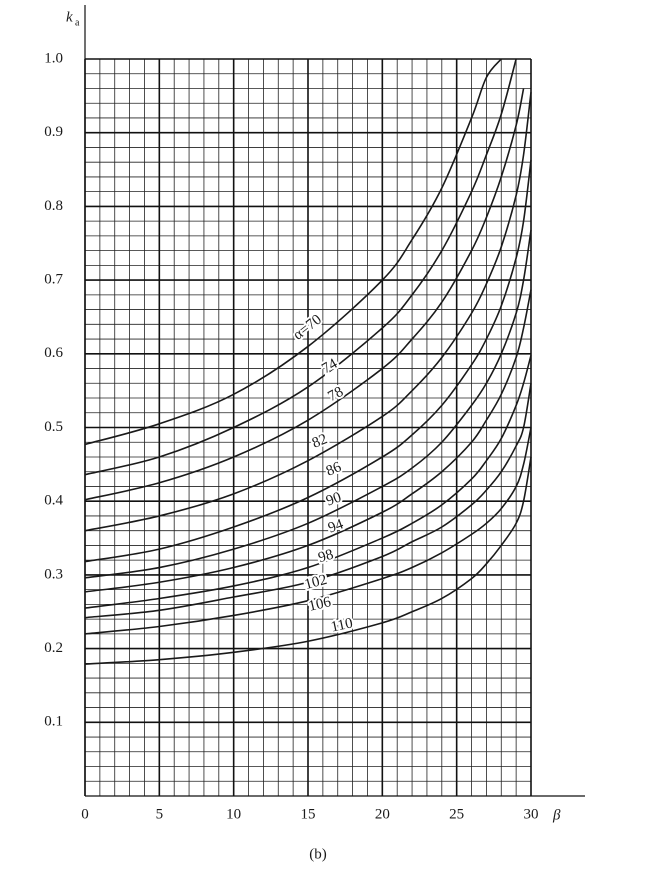  I want to click on y-tick-label: 1.0, so click(53, 58).